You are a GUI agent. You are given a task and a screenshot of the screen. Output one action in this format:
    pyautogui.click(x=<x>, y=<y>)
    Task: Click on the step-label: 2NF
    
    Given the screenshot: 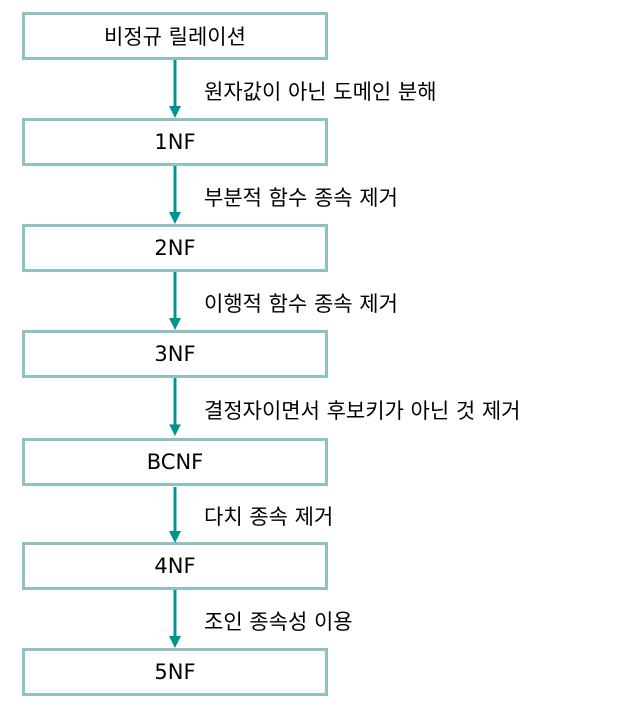 What is the action you would take?
    pyautogui.click(x=175, y=248)
    